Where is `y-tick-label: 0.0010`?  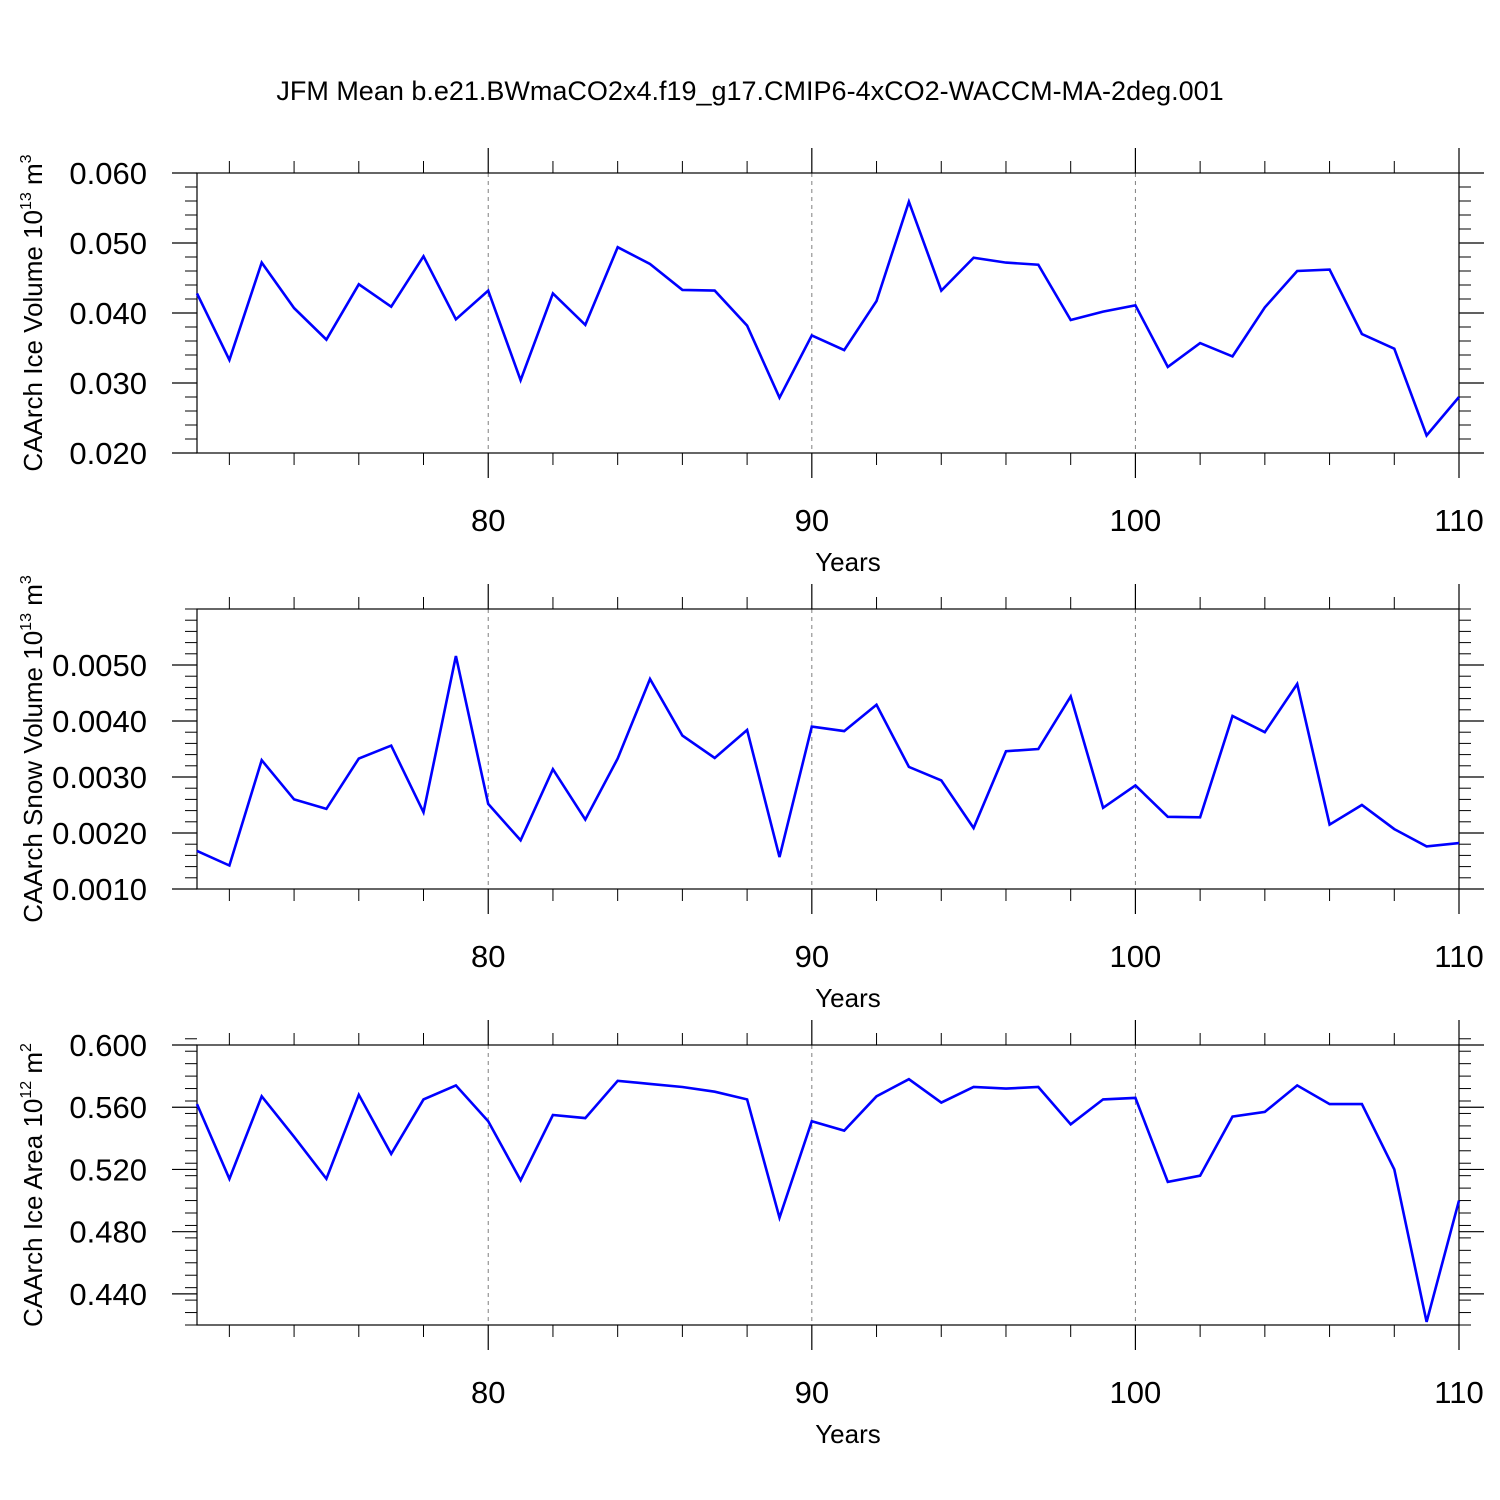 y-tick-label: 0.0010 is located at coordinates (99, 889).